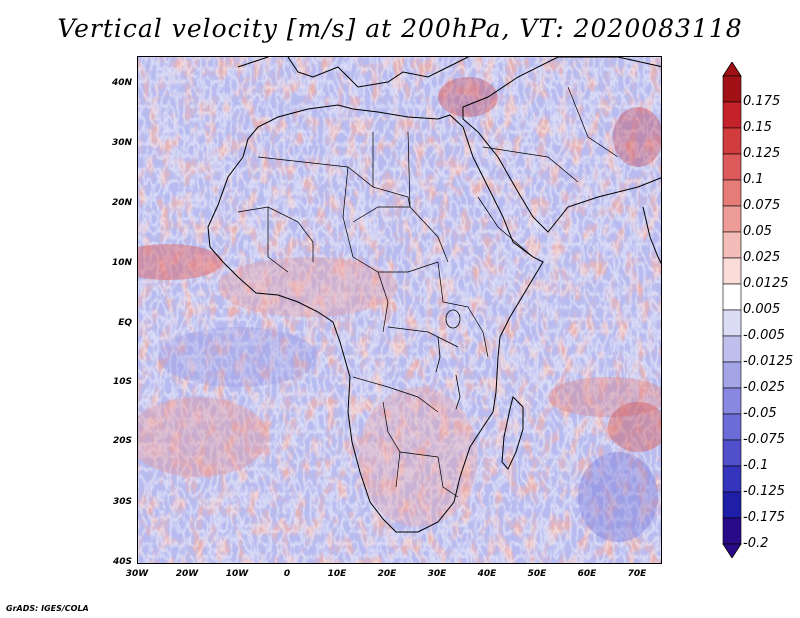  I want to click on colorbar-label: -0.125, so click(764, 491).